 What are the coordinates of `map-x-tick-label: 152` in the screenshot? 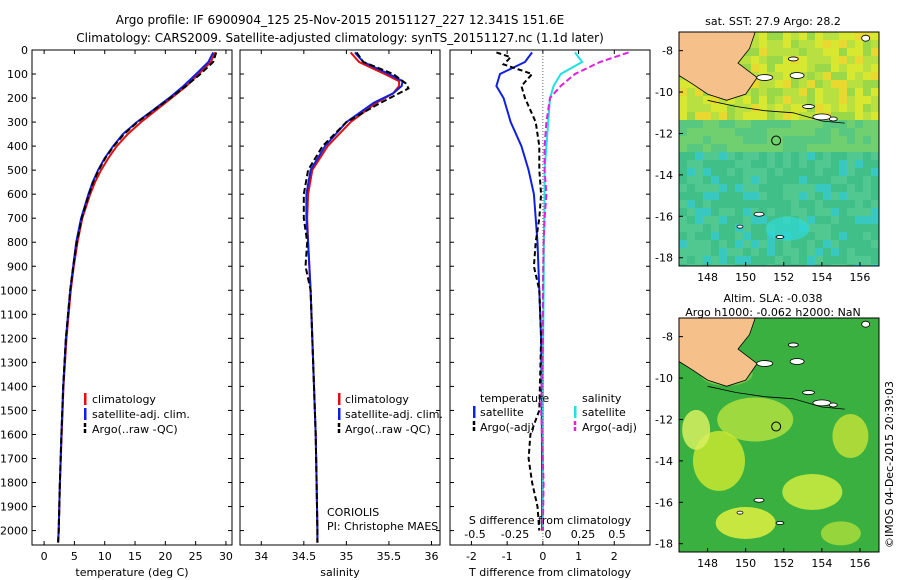 It's located at (783, 277).